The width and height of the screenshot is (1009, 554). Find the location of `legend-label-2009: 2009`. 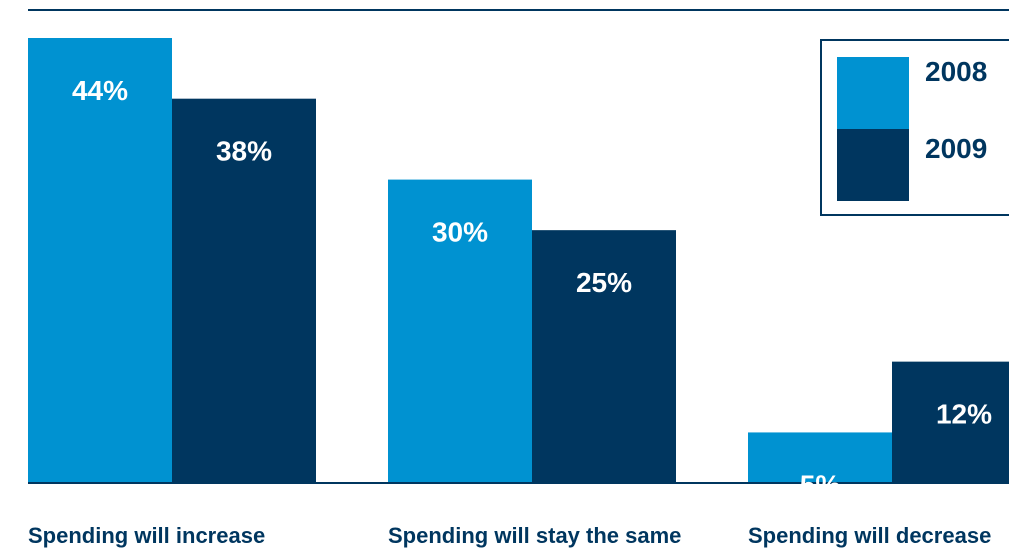

legend-label-2009: 2009 is located at coordinates (956, 148).